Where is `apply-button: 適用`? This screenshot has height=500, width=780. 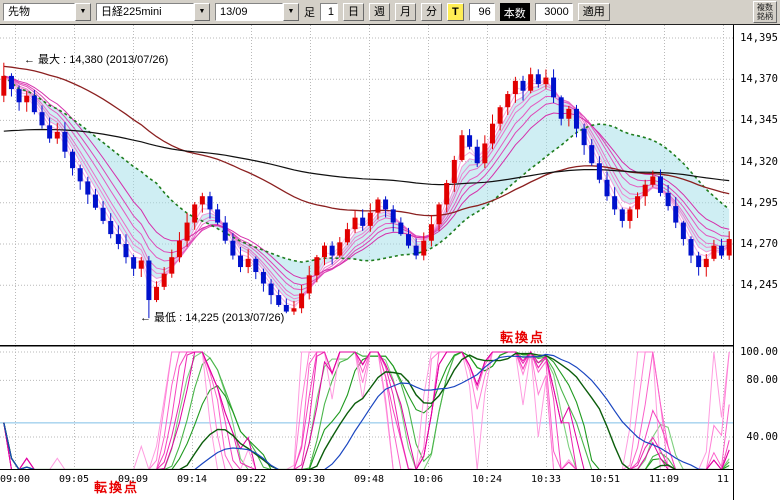 apply-button: 適用 is located at coordinates (593, 12).